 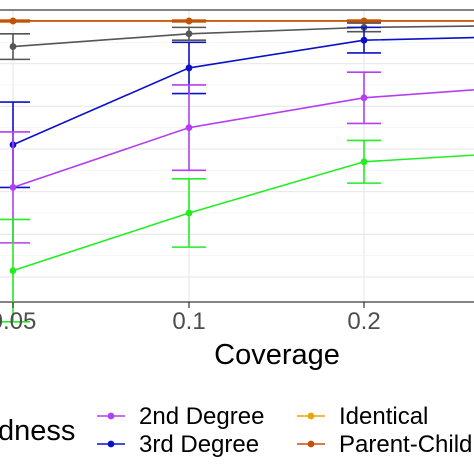 I want to click on legend-label: 3rd Degree, so click(x=199, y=444).